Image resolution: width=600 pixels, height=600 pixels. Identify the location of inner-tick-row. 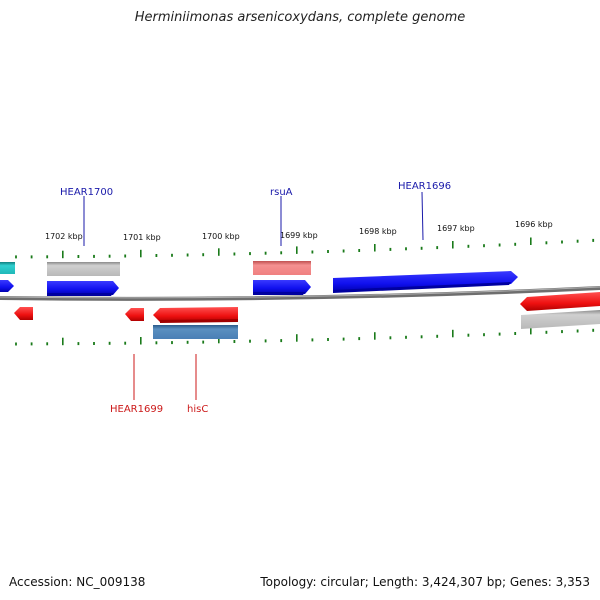
(305, 336).